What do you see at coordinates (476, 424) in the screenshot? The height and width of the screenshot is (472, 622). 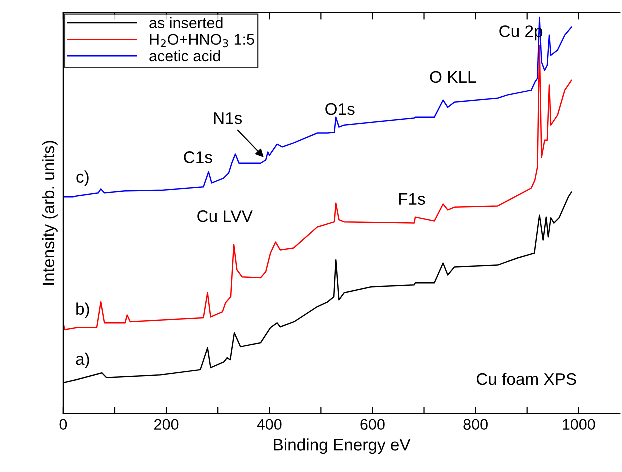 I see `x-tick-label: 800` at bounding box center [476, 424].